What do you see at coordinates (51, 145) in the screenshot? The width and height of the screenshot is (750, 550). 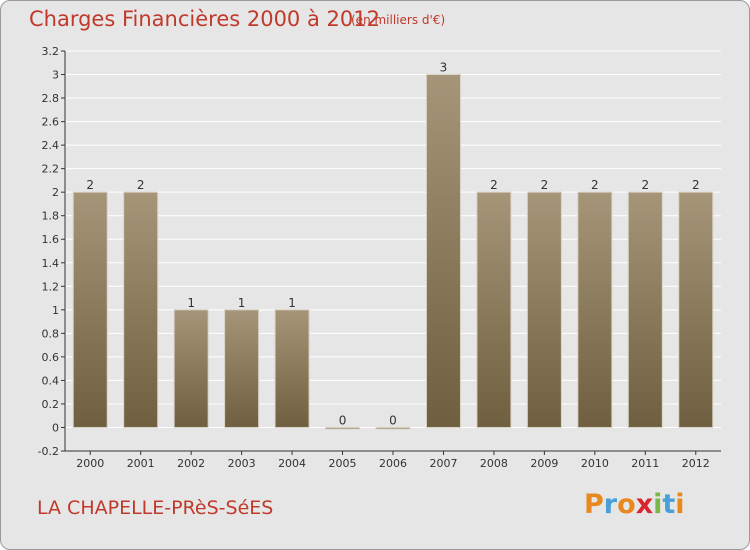 I see `y-tick-label: 2.4` at bounding box center [51, 145].